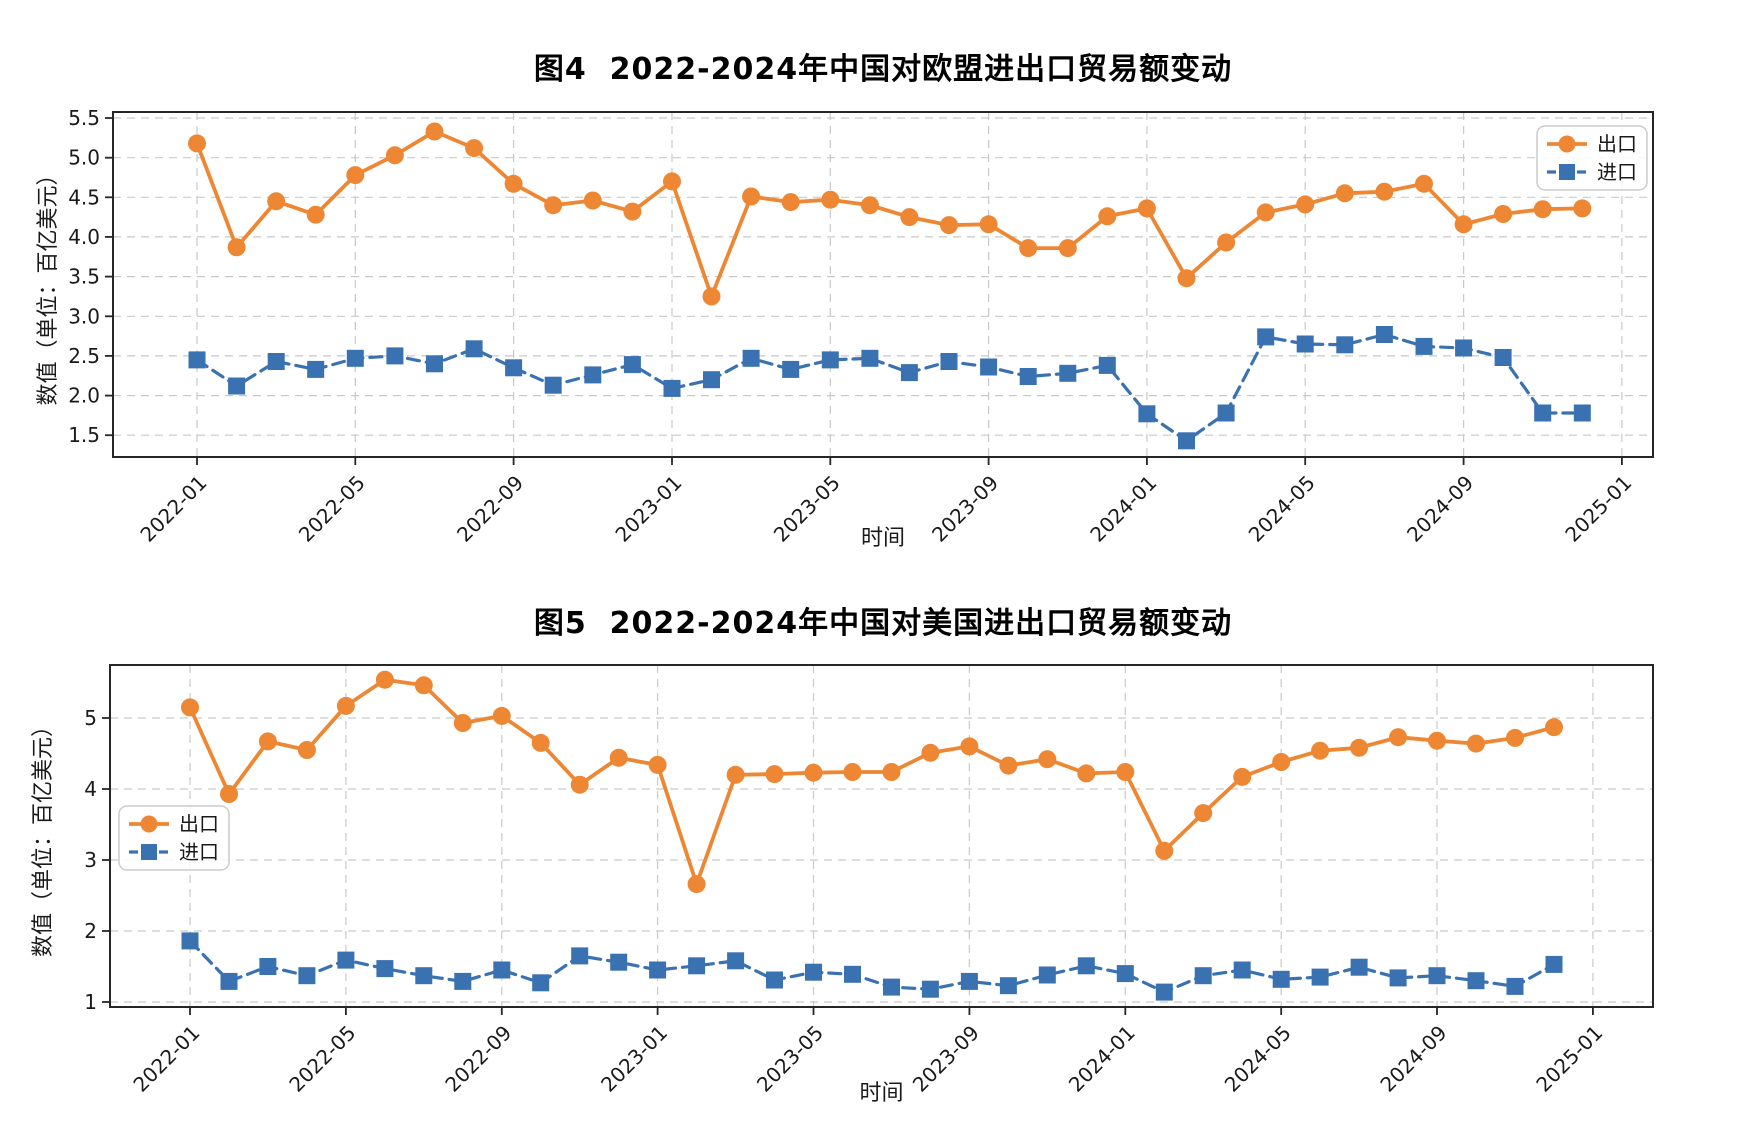  Describe the element at coordinates (90, 931) in the screenshot. I see `y-tick-label: 2` at that location.